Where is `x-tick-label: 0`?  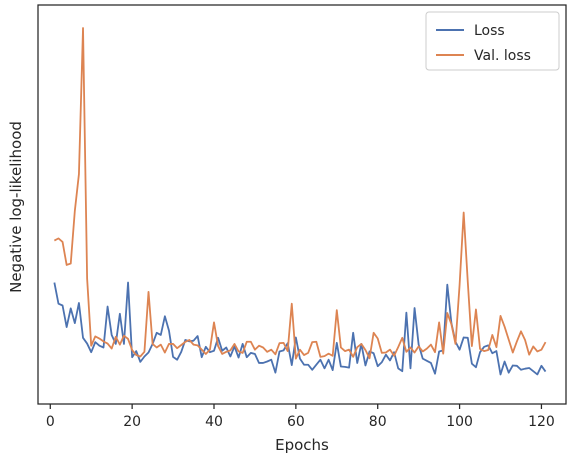
x-tick-label: 0 is located at coordinates (50, 422).